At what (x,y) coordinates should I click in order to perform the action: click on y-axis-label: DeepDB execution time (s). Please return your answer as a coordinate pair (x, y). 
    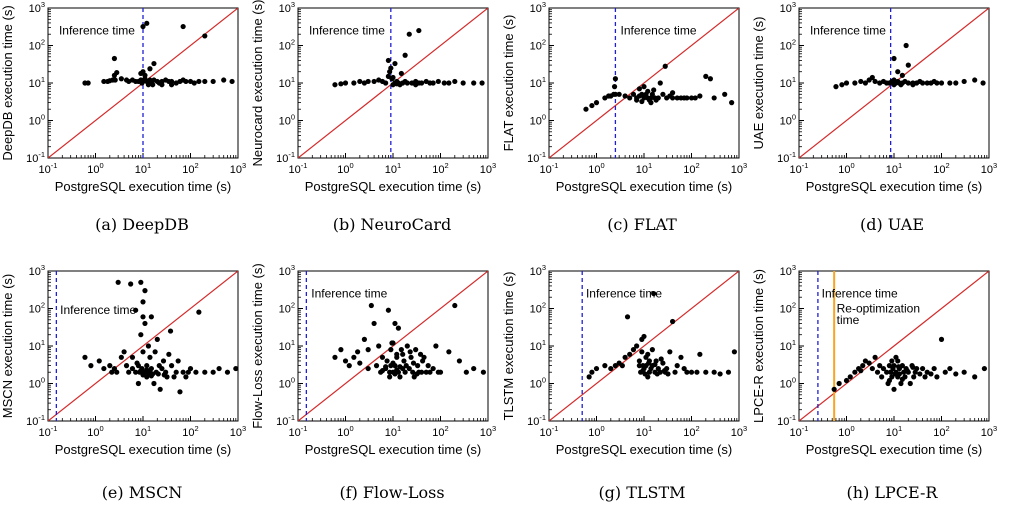
    Looking at the image, I should click on (7, 82).